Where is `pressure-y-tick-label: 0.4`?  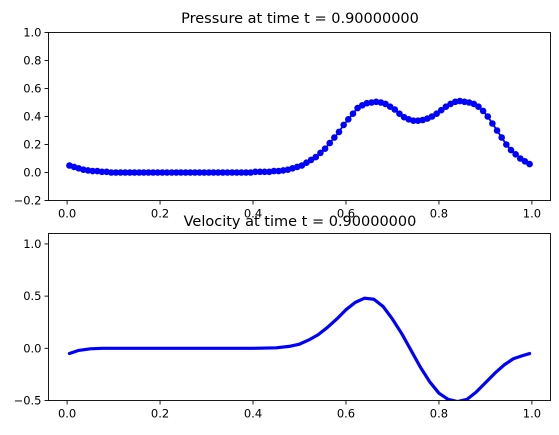
pressure-y-tick-label: 0.4 is located at coordinates (32, 117).